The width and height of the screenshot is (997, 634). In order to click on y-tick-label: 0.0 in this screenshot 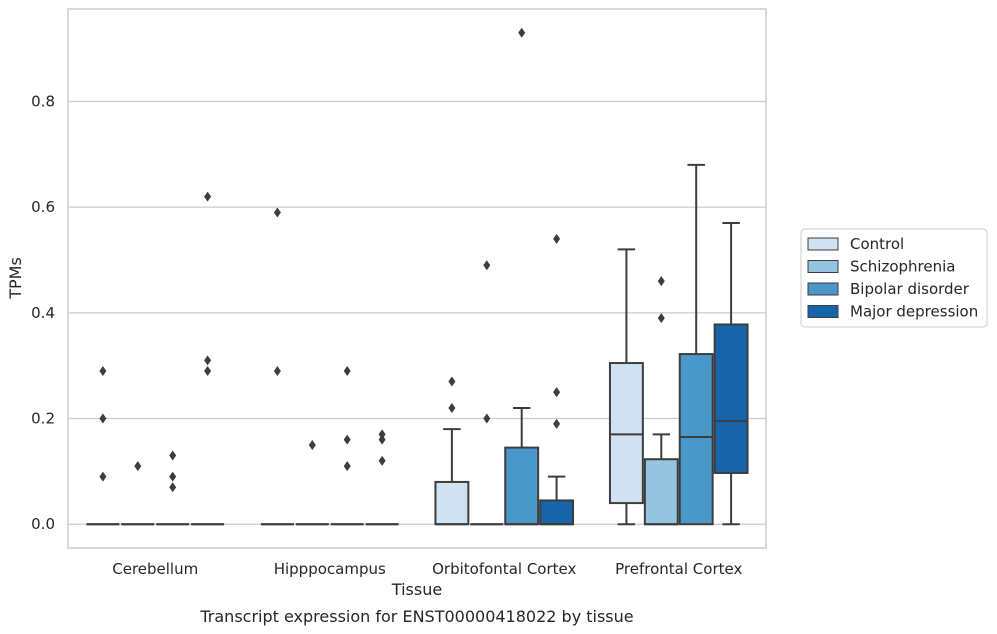, I will do `click(43, 524)`.